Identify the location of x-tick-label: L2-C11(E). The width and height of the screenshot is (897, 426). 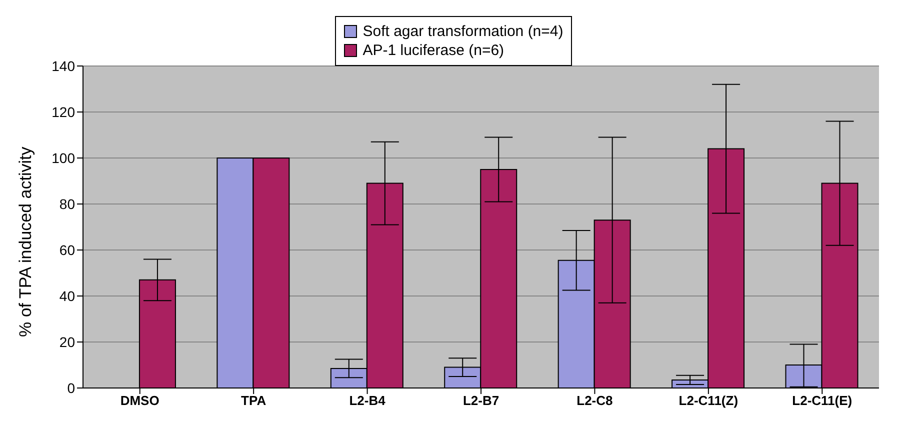
(822, 400).